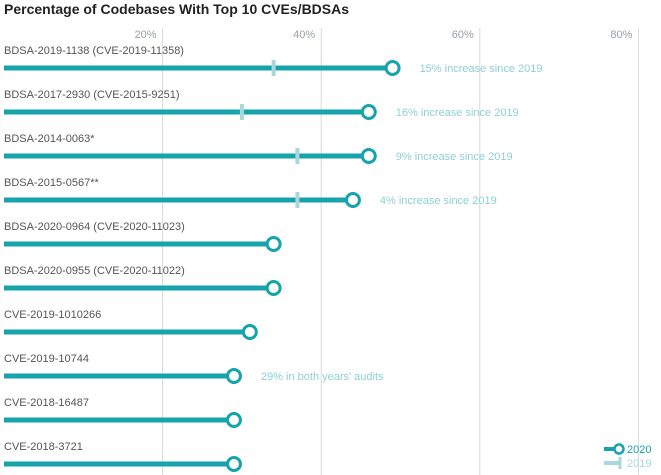 This screenshot has width=661, height=475. I want to click on annotation-label: 15% increase since 2019, so click(481, 69).